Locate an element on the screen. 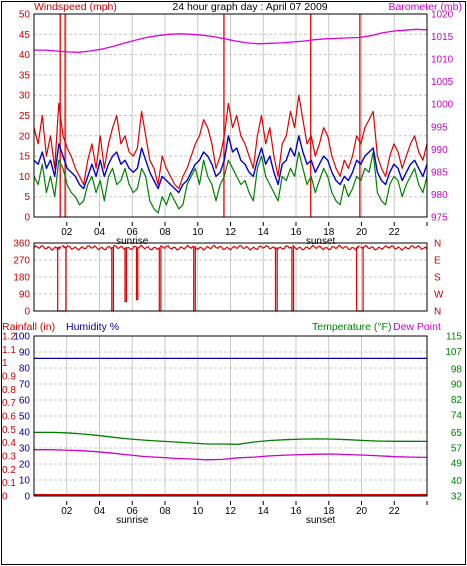  panel2-frame is located at coordinates (230, 277).